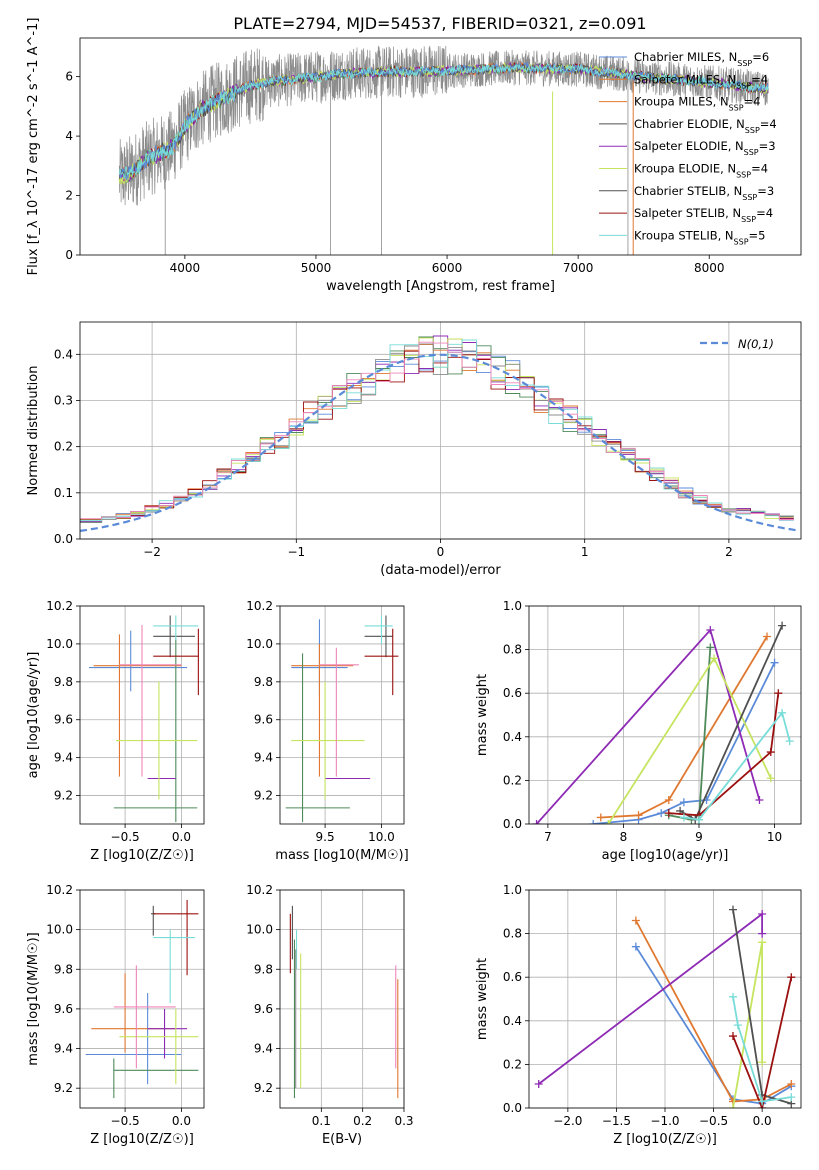 The width and height of the screenshot is (819, 1170). I want to click on x-tick-label: 5000, so click(316, 268).